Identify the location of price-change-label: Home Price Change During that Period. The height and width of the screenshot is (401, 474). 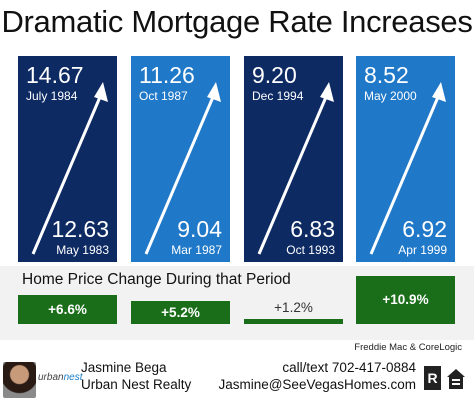
(156, 279).